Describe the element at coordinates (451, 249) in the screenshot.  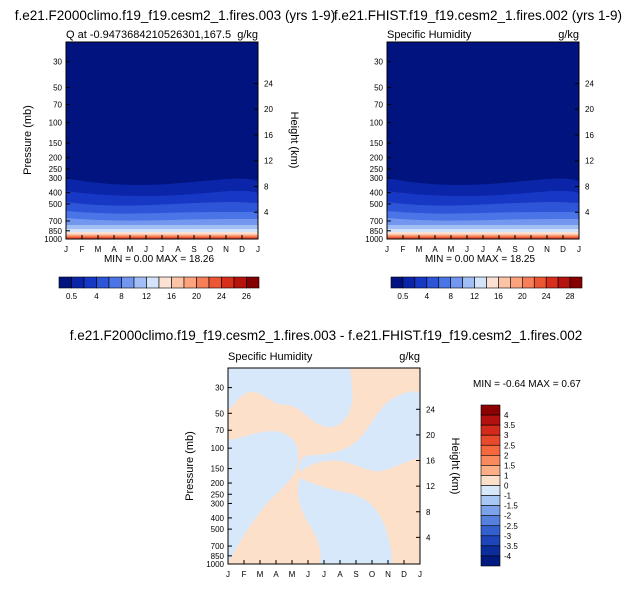
I see `p2-x-tick-label: M` at that location.